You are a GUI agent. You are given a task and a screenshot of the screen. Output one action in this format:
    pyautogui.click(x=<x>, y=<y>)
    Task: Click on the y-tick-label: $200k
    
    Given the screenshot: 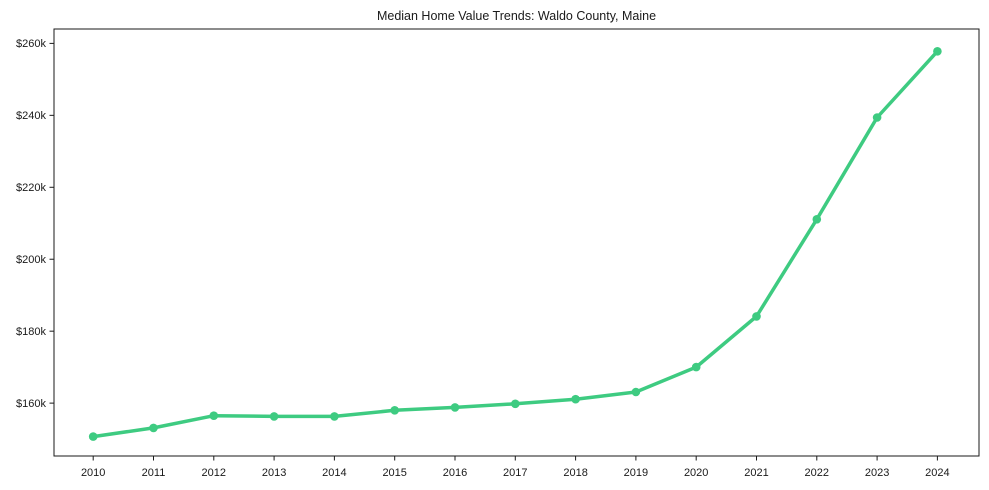 What is the action you would take?
    pyautogui.click(x=31, y=260)
    